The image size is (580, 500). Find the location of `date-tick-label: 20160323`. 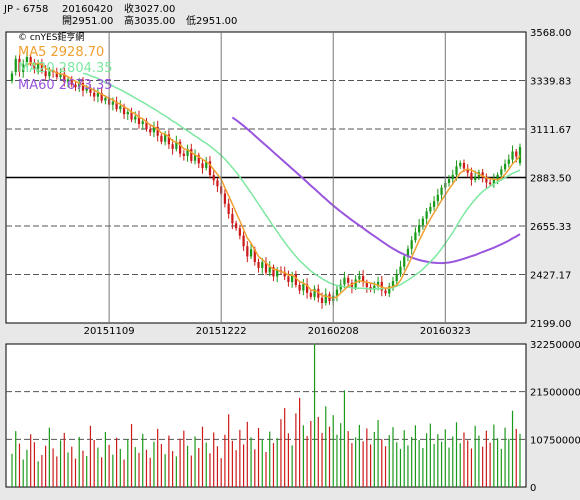

date-tick-label: 20160323 is located at coordinates (445, 331).